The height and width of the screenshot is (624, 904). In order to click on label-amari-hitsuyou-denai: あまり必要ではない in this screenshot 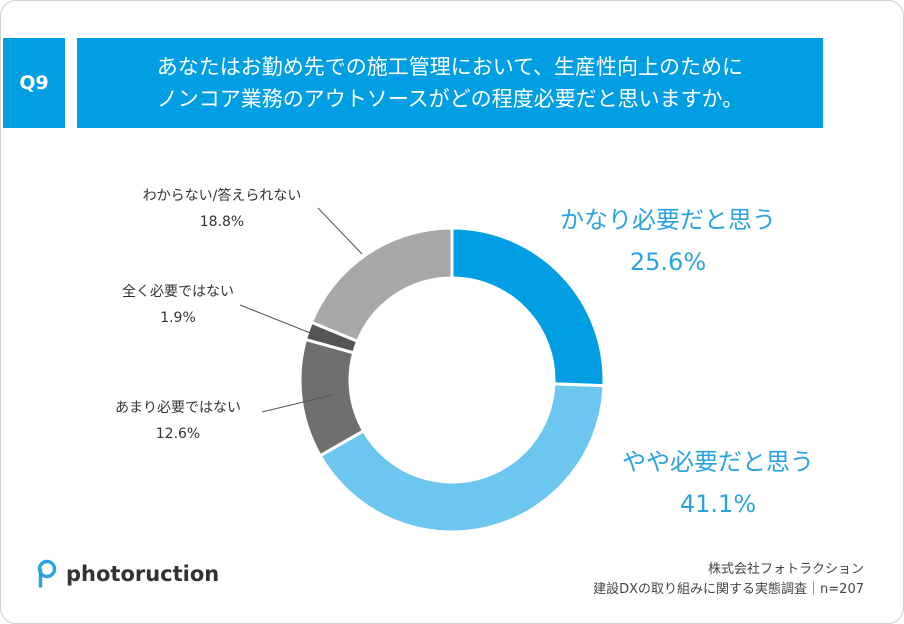, I will do `click(178, 408)`.